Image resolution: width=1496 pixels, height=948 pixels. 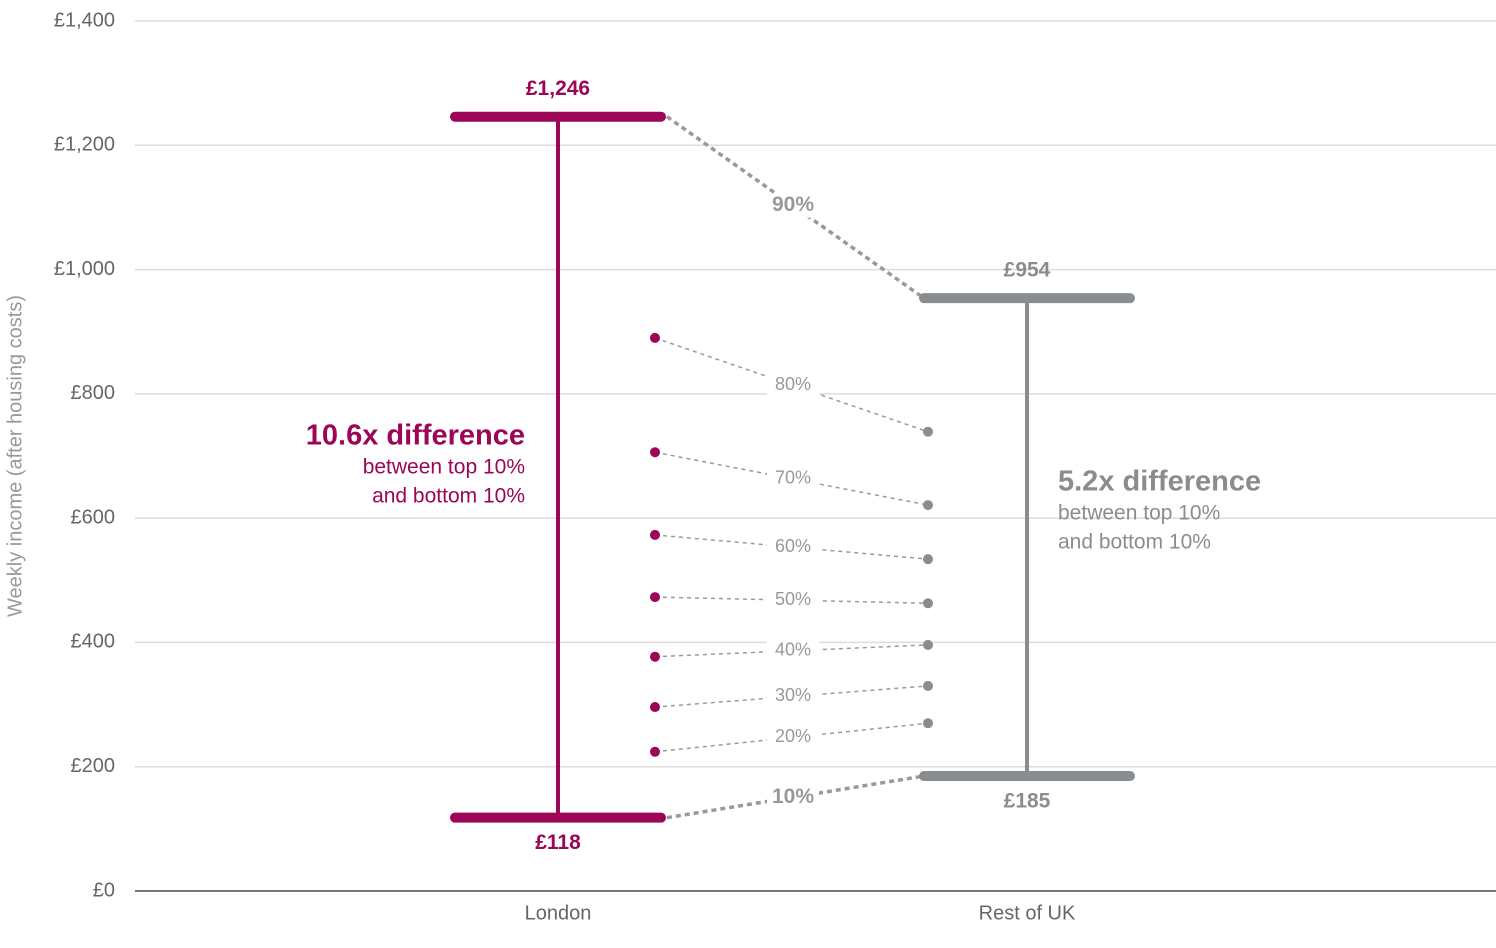 What do you see at coordinates (1027, 801) in the screenshot?
I see `value-label: £185` at bounding box center [1027, 801].